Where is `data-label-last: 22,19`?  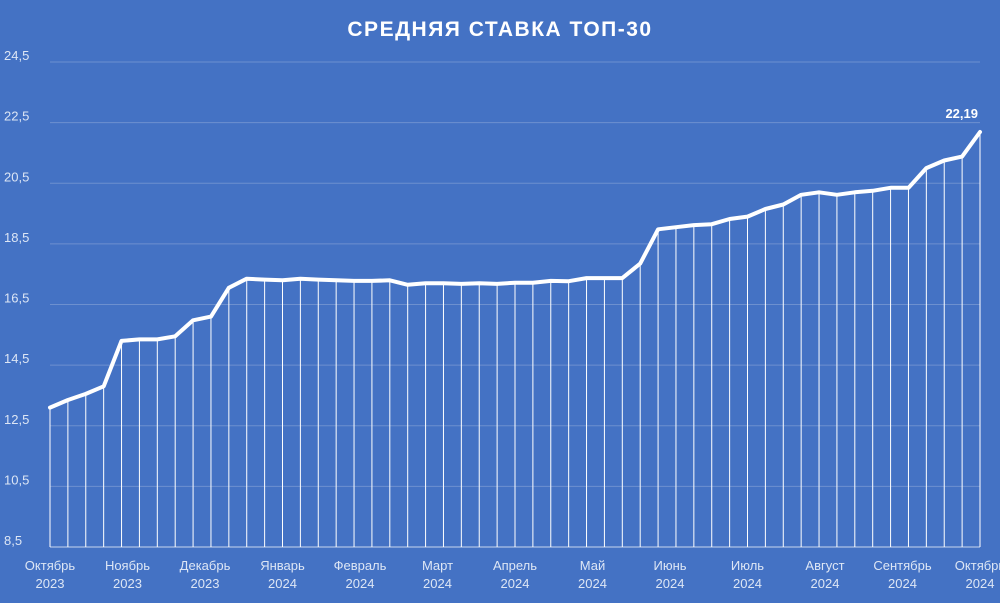 data-label-last: 22,19 is located at coordinates (961, 113).